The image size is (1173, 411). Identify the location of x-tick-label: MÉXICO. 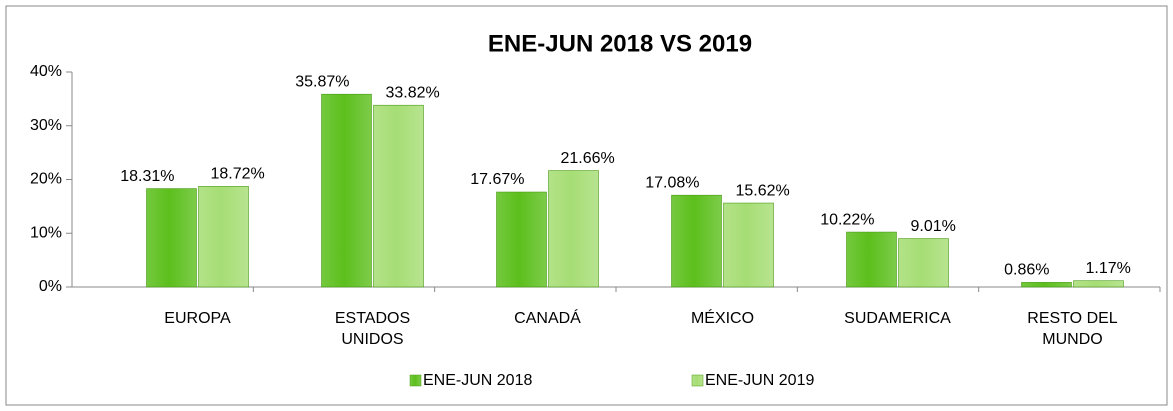
(722, 318).